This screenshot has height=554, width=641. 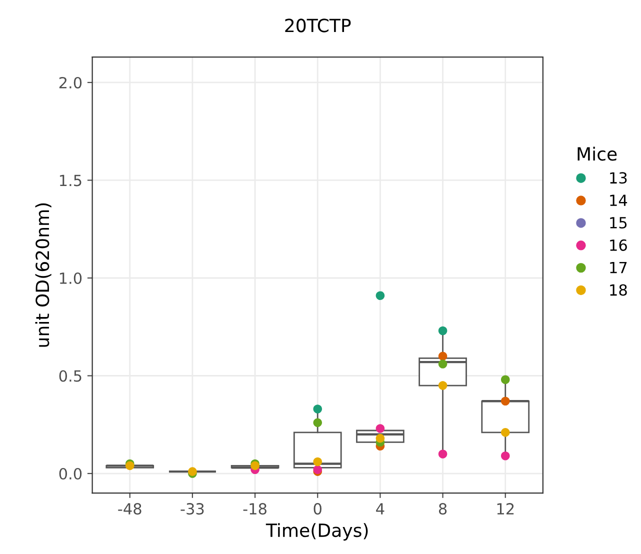 What do you see at coordinates (71, 180) in the screenshot?
I see `y-tick-label: 1.5` at bounding box center [71, 180].